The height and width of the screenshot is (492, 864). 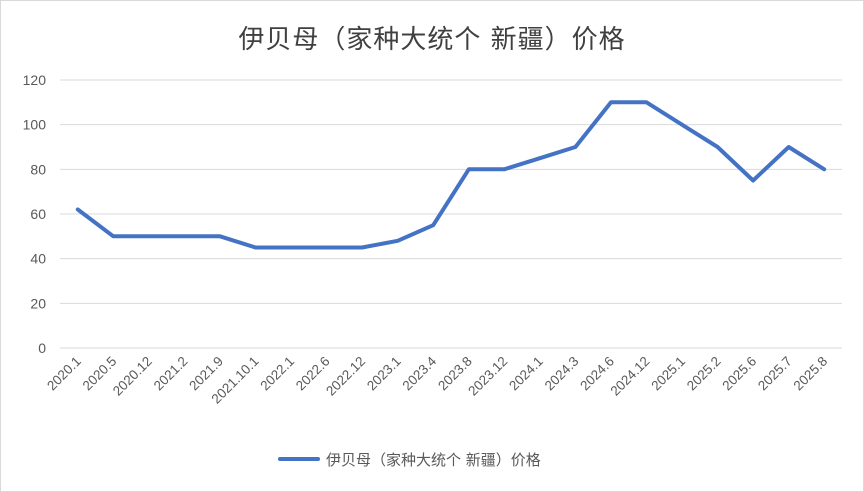 What do you see at coordinates (38, 169) in the screenshot?
I see `y-tick-label: 80` at bounding box center [38, 169].